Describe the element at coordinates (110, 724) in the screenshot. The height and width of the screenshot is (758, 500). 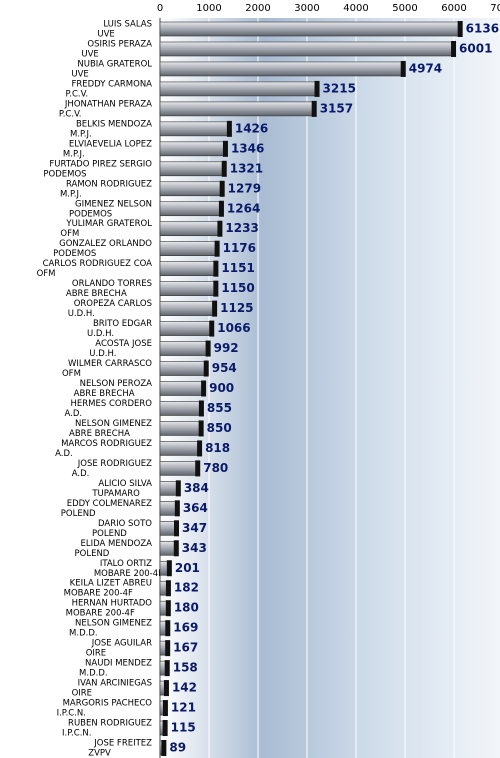
I see `category-label: RUBEN RODRIGUEZ` at that location.